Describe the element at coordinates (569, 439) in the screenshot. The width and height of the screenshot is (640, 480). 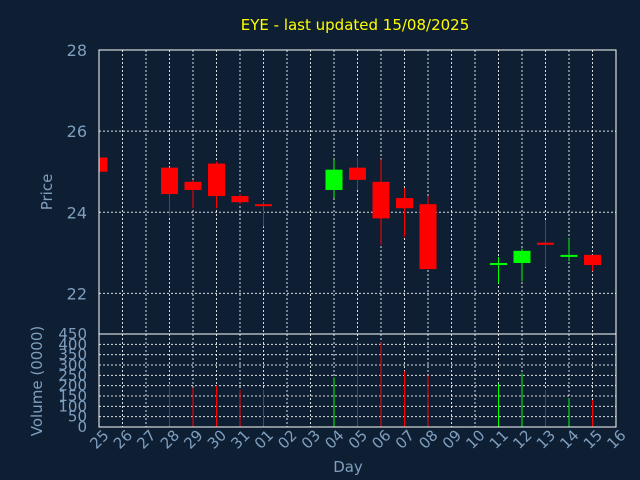
I see `date-tick-label: 14` at that location.